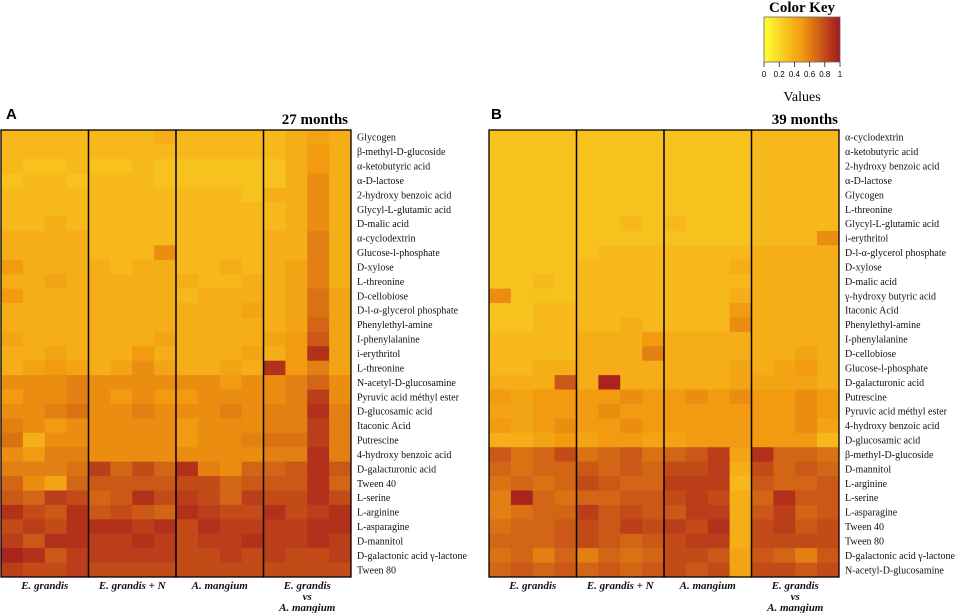 The image size is (964, 613). Describe the element at coordinates (408, 311) in the screenshot. I see `row-label: D-l-α-glycerol phosphate` at that location.